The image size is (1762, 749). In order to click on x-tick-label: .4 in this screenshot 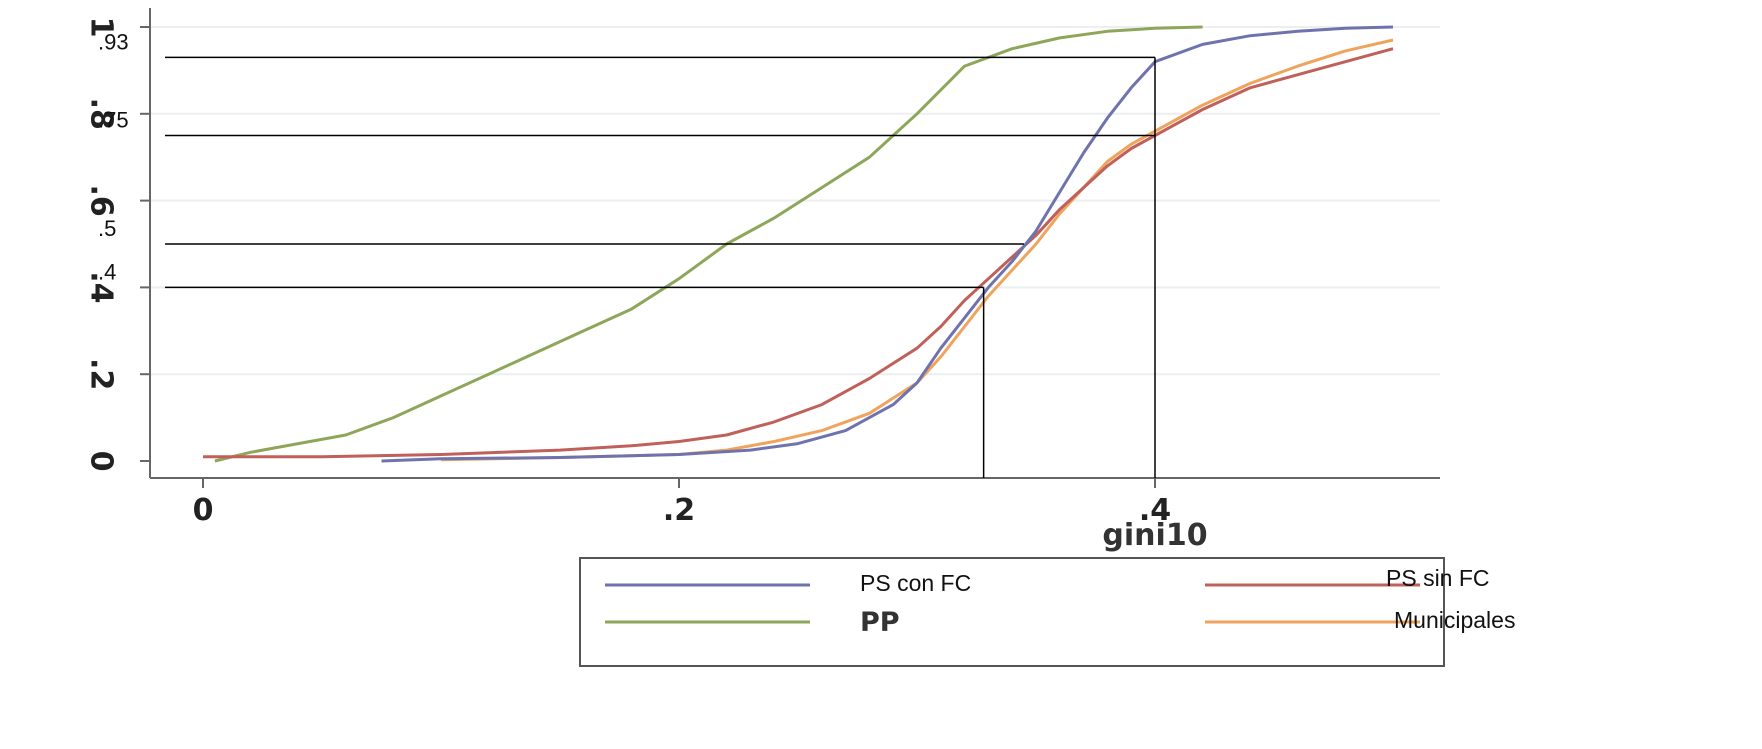, I will do `click(1155, 510)`.